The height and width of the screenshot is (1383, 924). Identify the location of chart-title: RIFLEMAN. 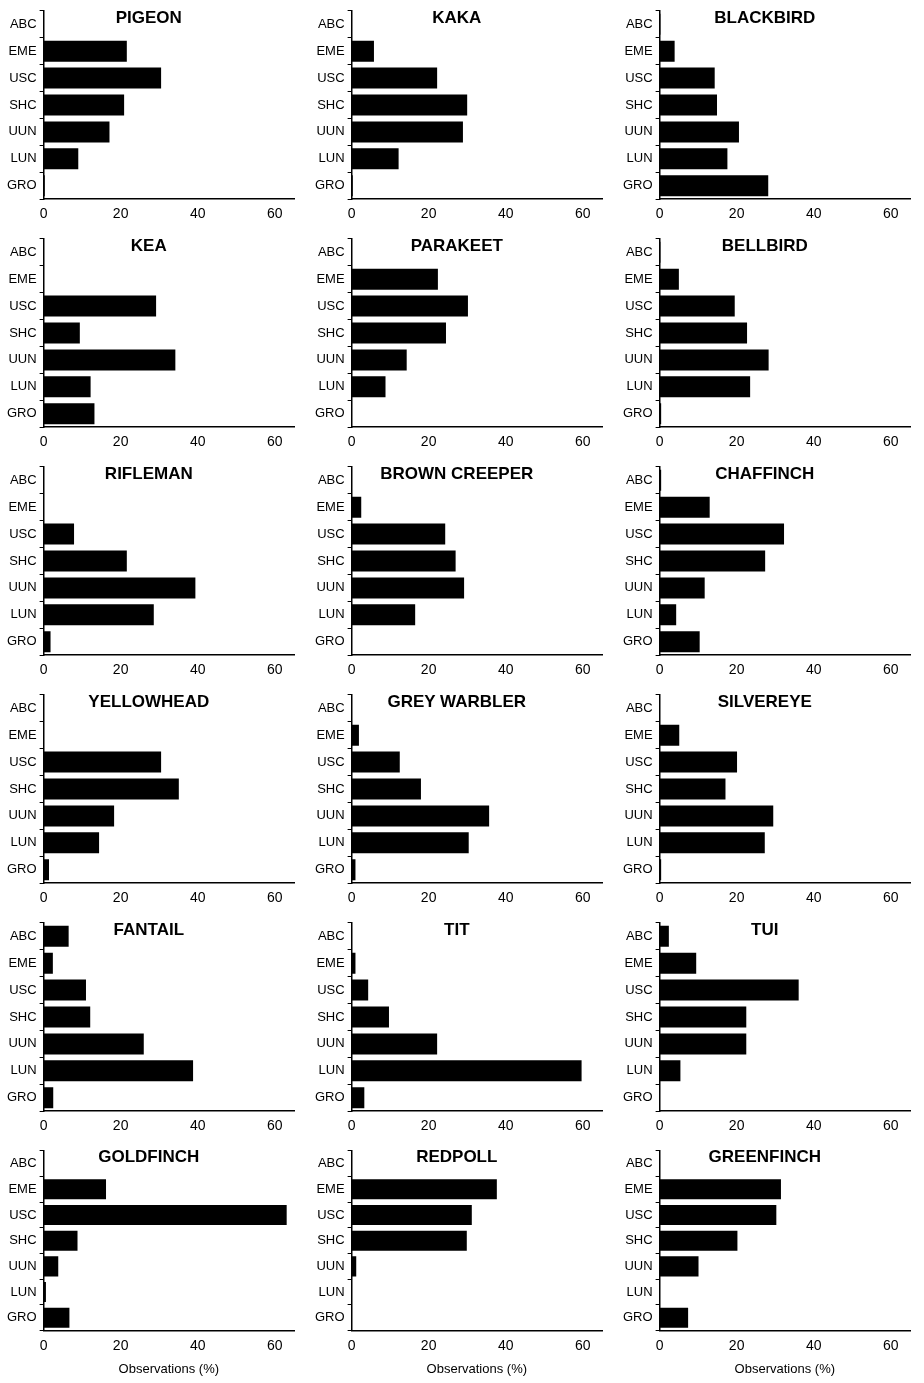
(148, 473).